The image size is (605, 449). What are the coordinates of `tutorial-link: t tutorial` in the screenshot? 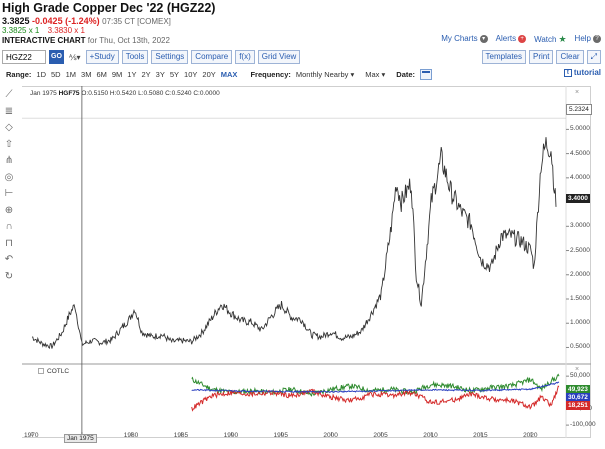 It's located at (582, 72).